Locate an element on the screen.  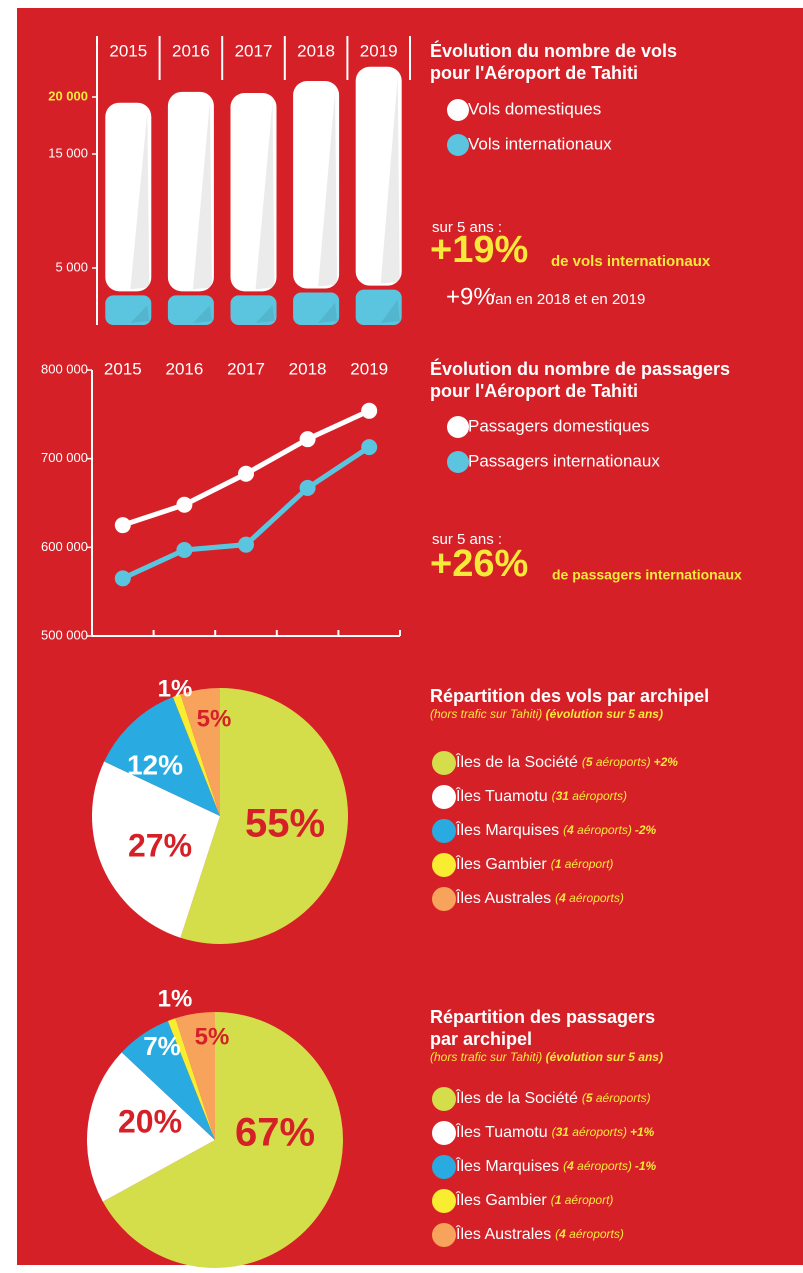
legend-change: +2% is located at coordinates (666, 762).